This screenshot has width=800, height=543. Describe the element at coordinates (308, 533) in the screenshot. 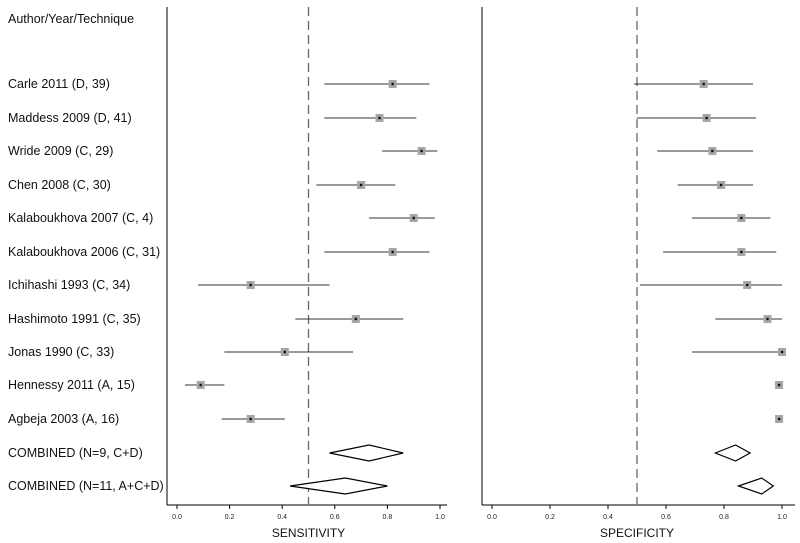

I see `x-axis-title: SENSITIVITY` at that location.